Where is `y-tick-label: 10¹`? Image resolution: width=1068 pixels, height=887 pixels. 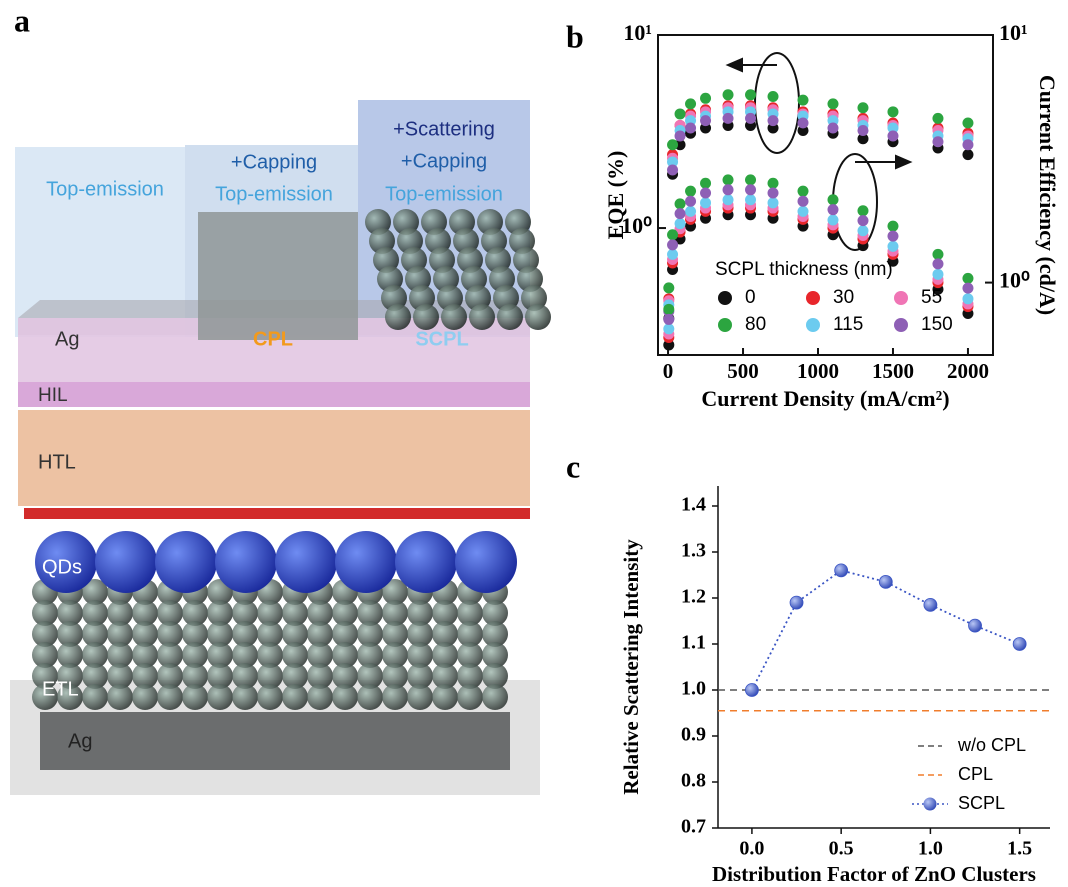
y-tick-label: 10¹ is located at coordinates (1013, 32).